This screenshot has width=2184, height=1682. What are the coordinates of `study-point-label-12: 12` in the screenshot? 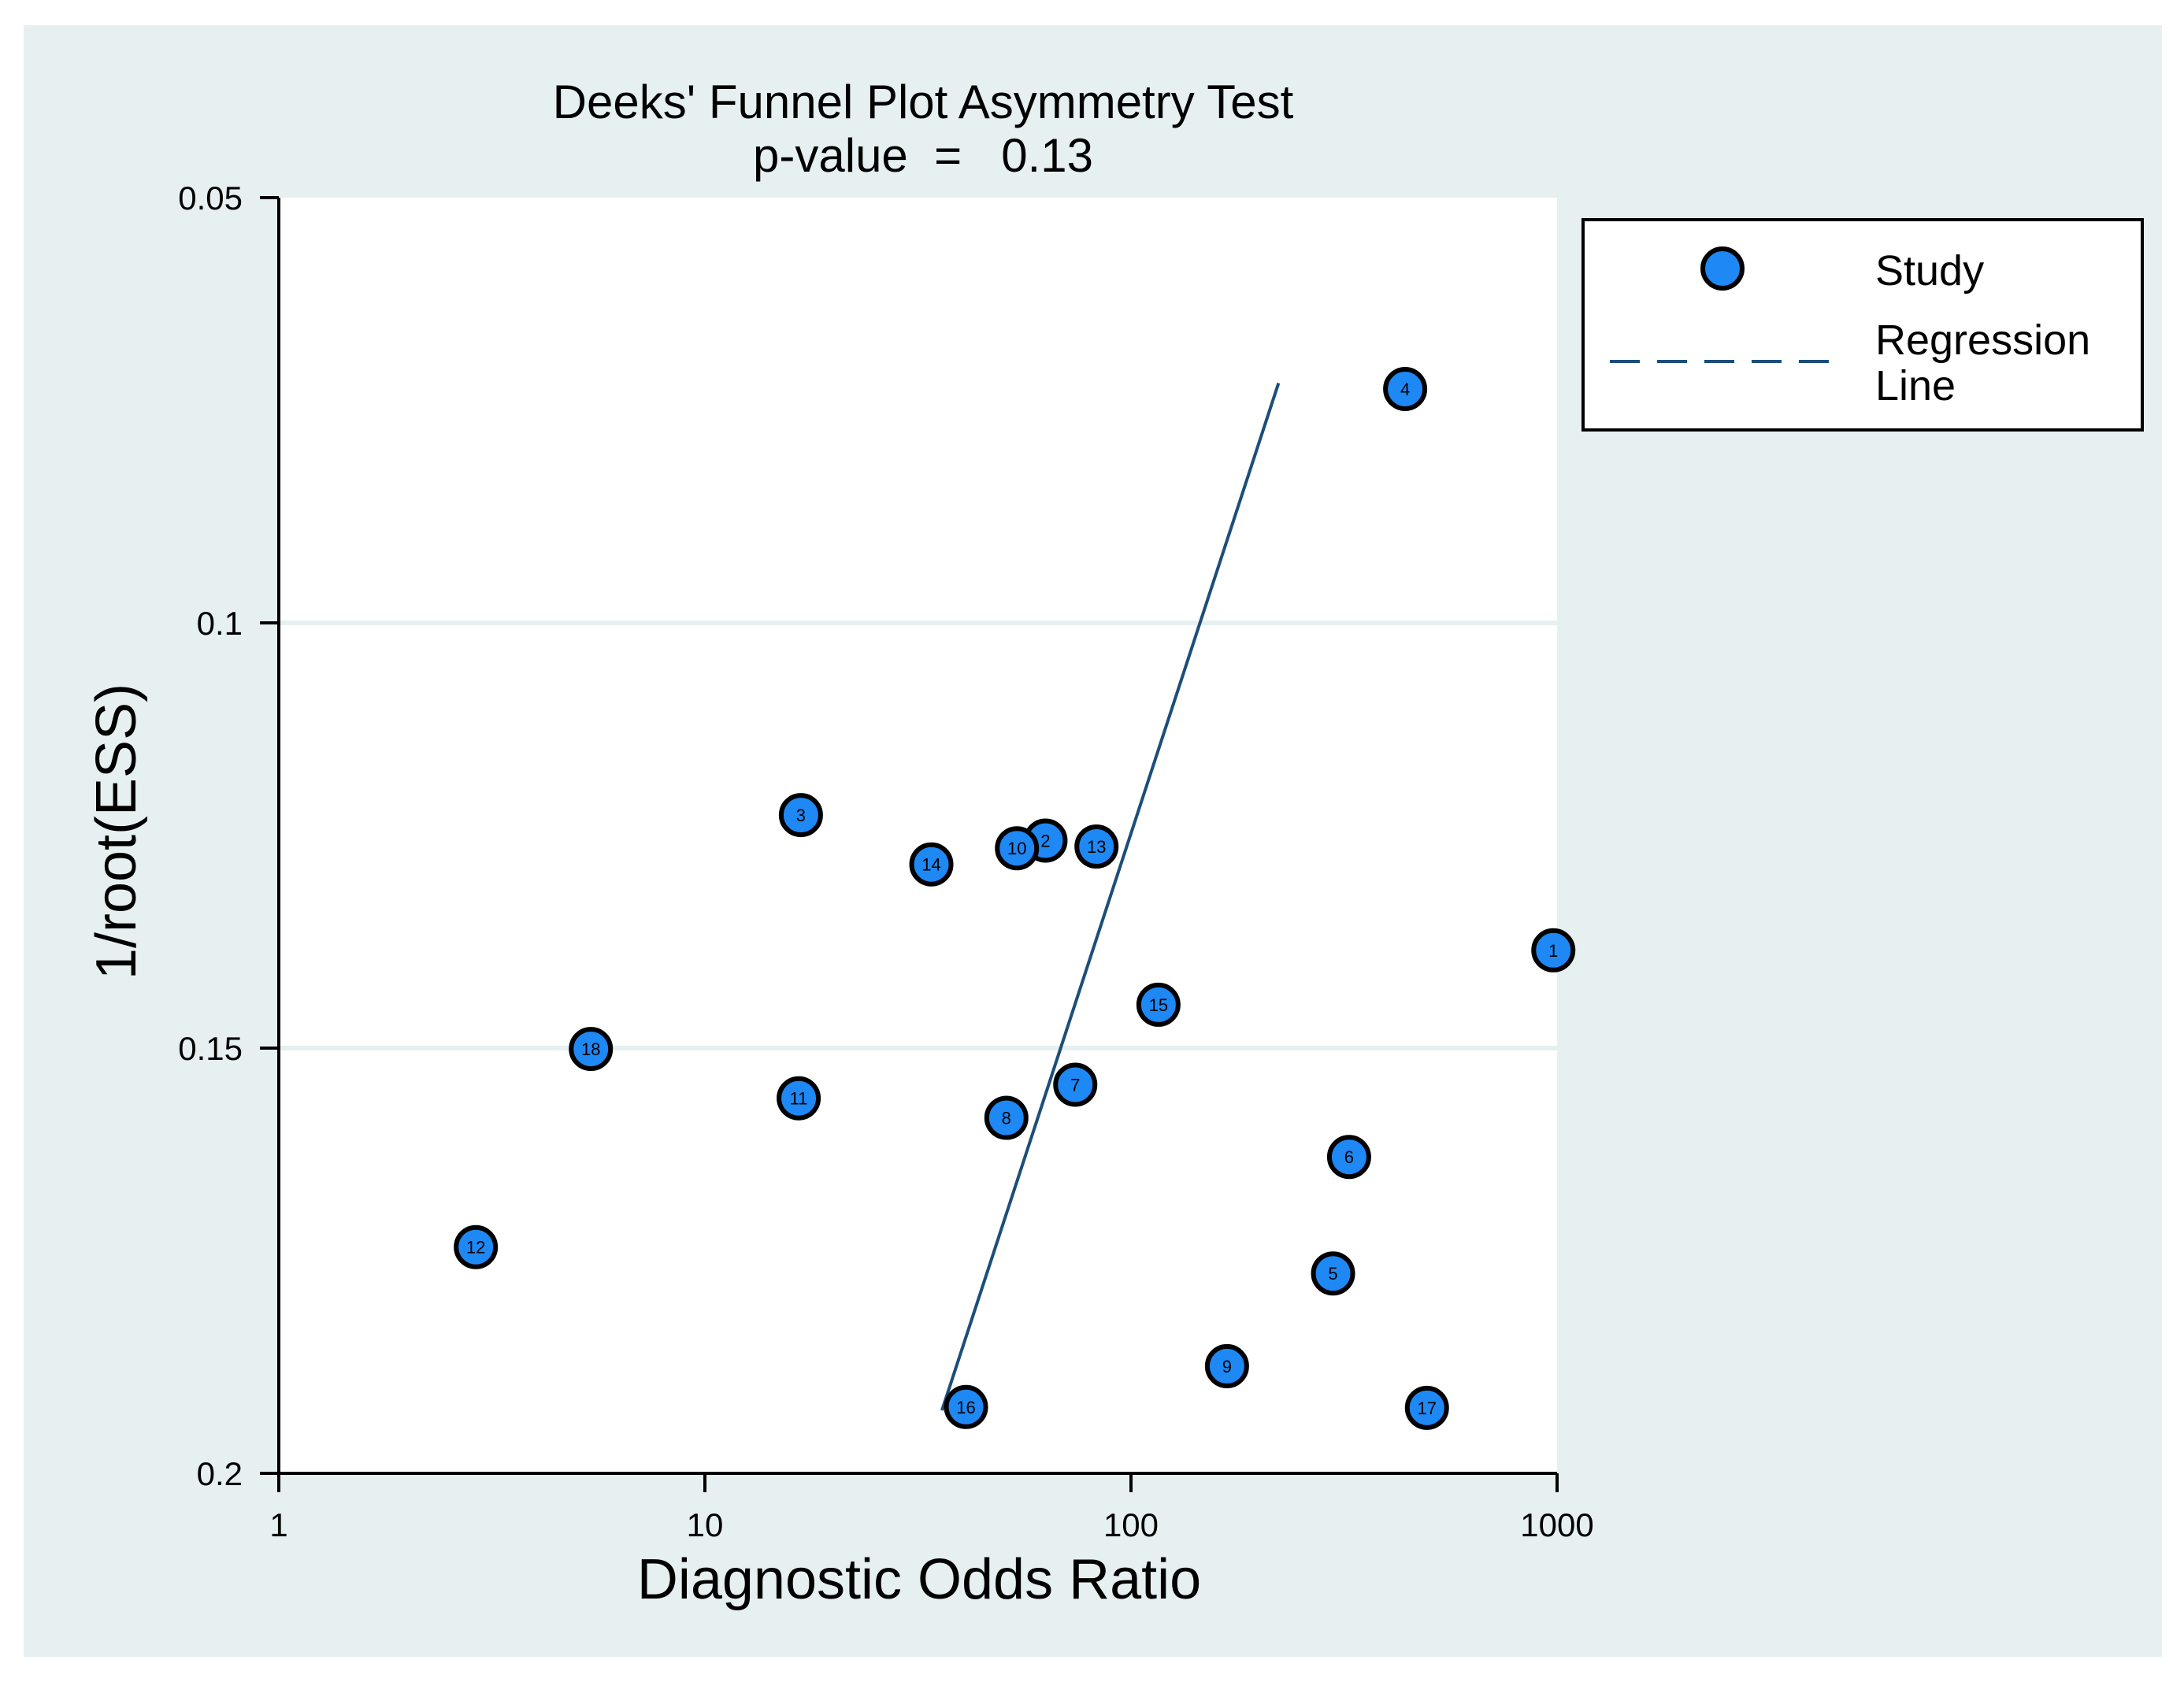 It's located at (475, 1248).